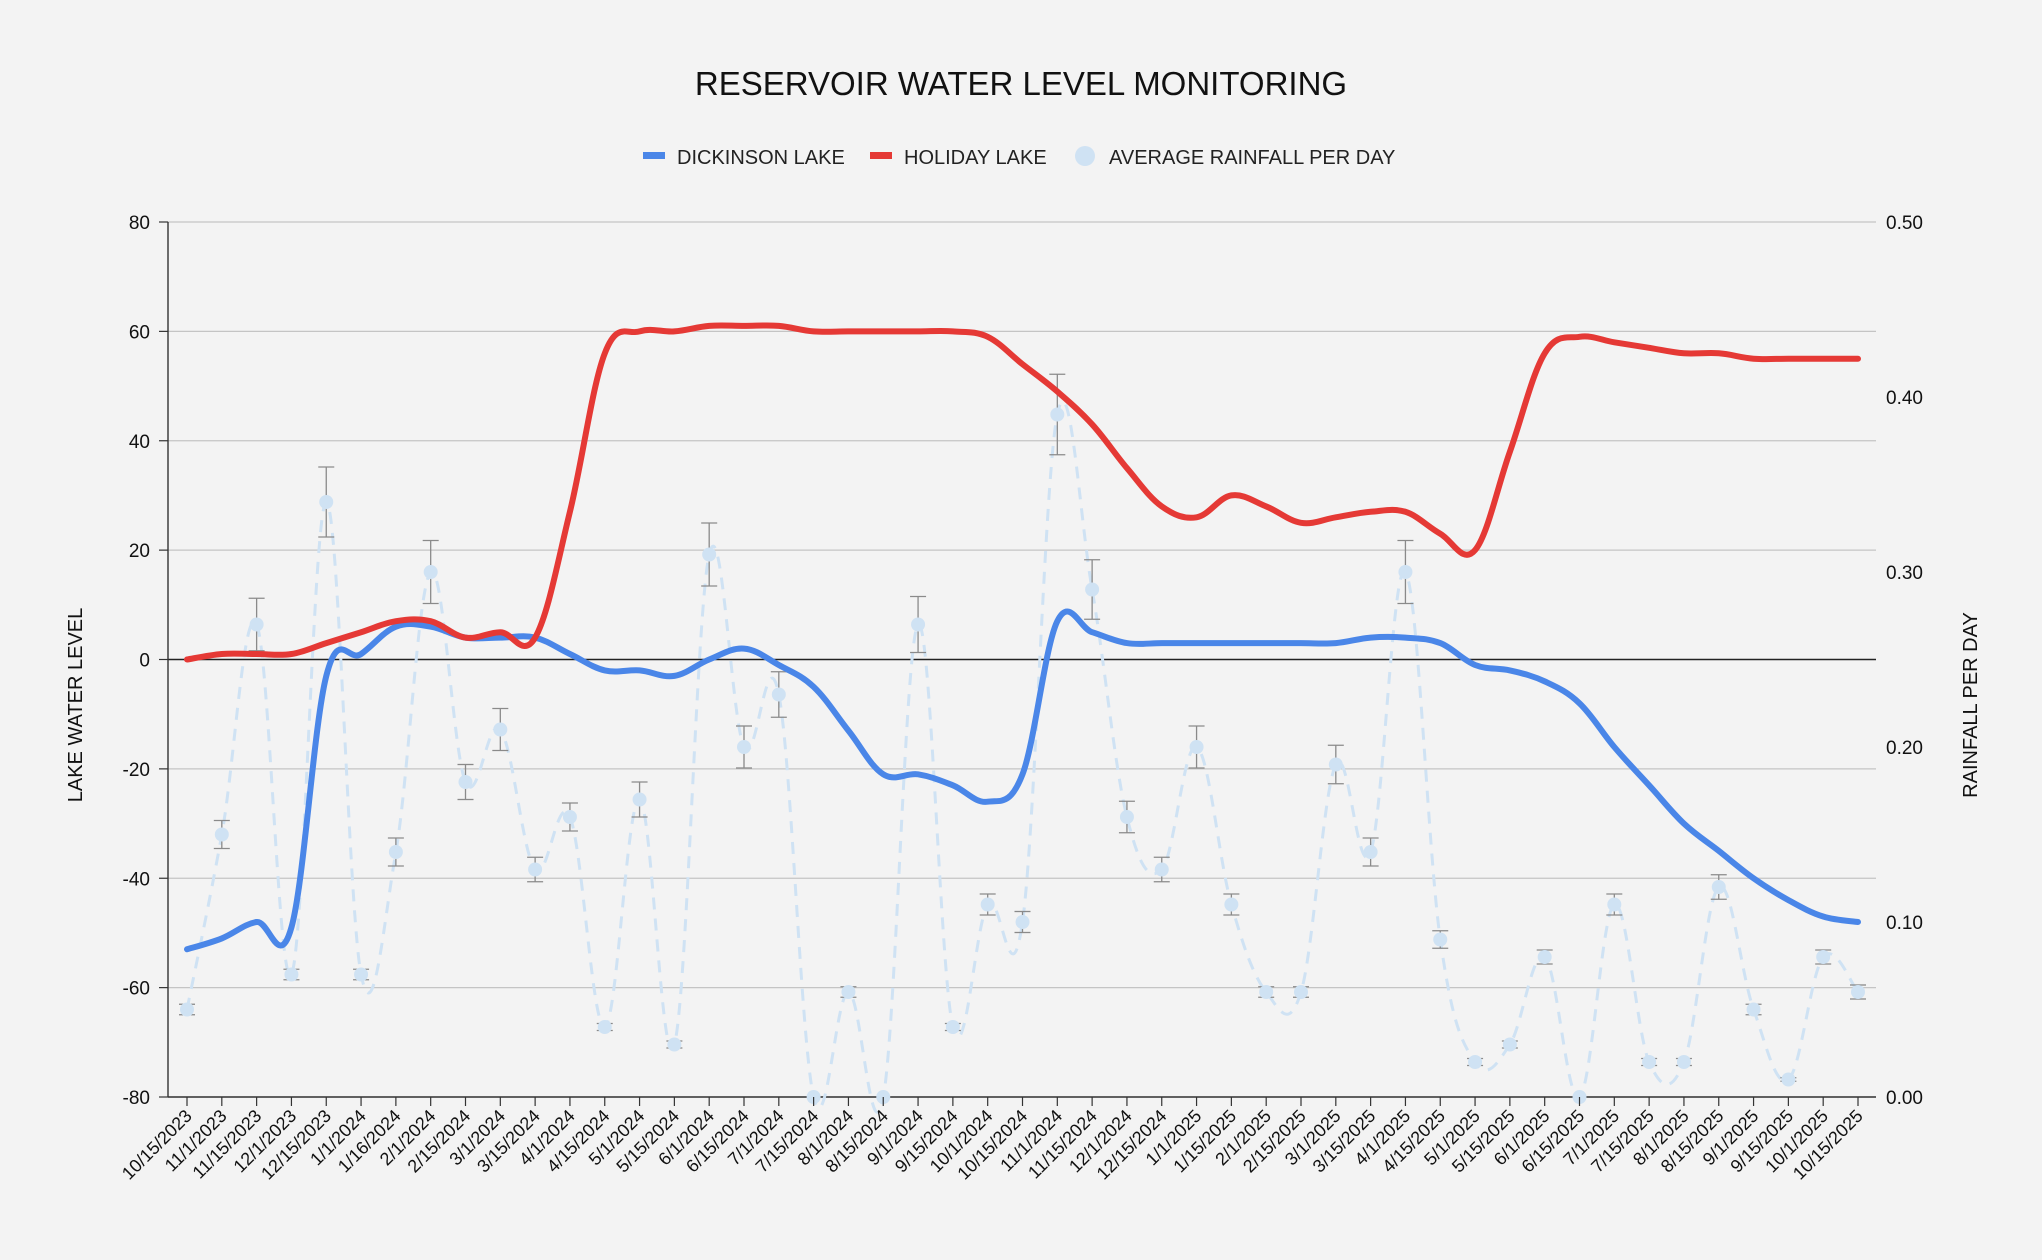 Image resolution: width=2042 pixels, height=1260 pixels. I want to click on y-left-tick-label: -20, so click(136, 770).